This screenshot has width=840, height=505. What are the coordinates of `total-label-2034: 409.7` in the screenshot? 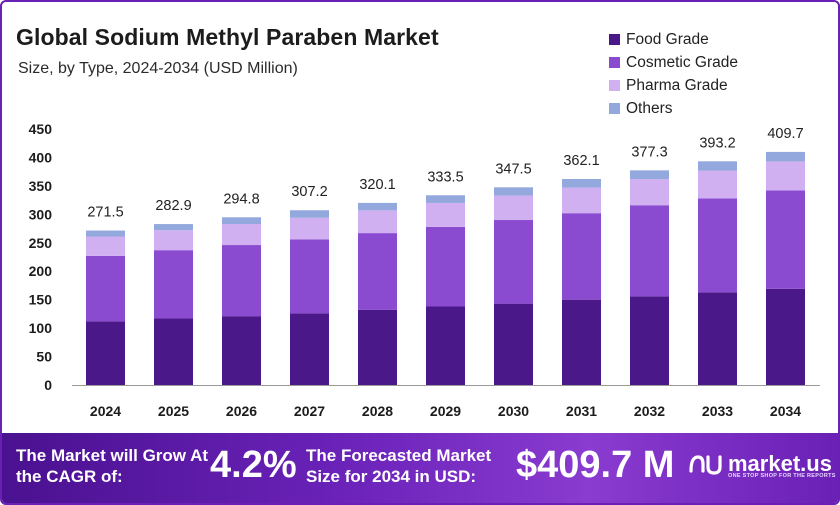 It's located at (785, 134).